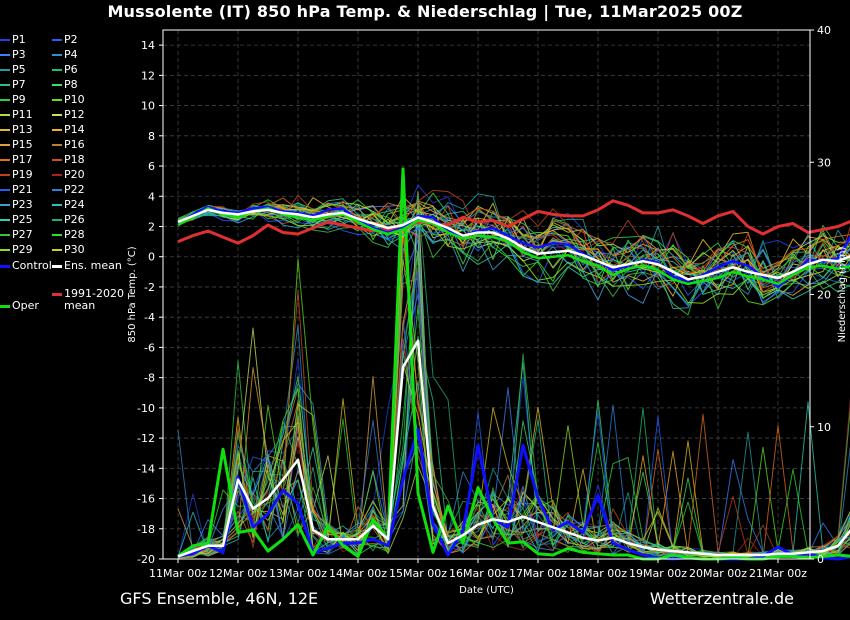  What do you see at coordinates (148, 106) in the screenshot?
I see `y-tick-label: 10` at bounding box center [148, 106].